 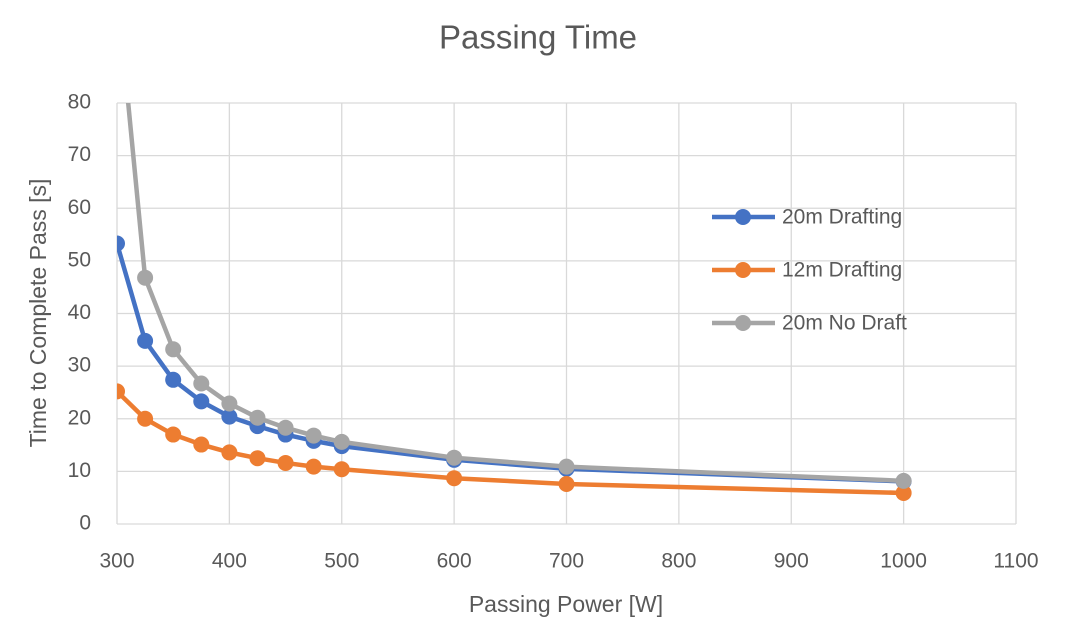 I want to click on chart-title: Passing Time, so click(x=538, y=37).